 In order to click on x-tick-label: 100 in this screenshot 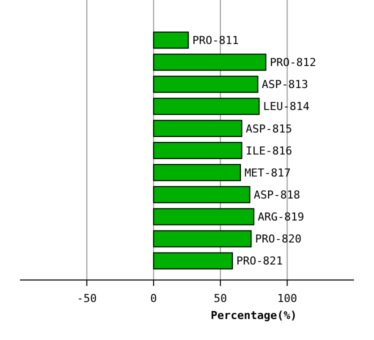, I will do `click(287, 298)`.